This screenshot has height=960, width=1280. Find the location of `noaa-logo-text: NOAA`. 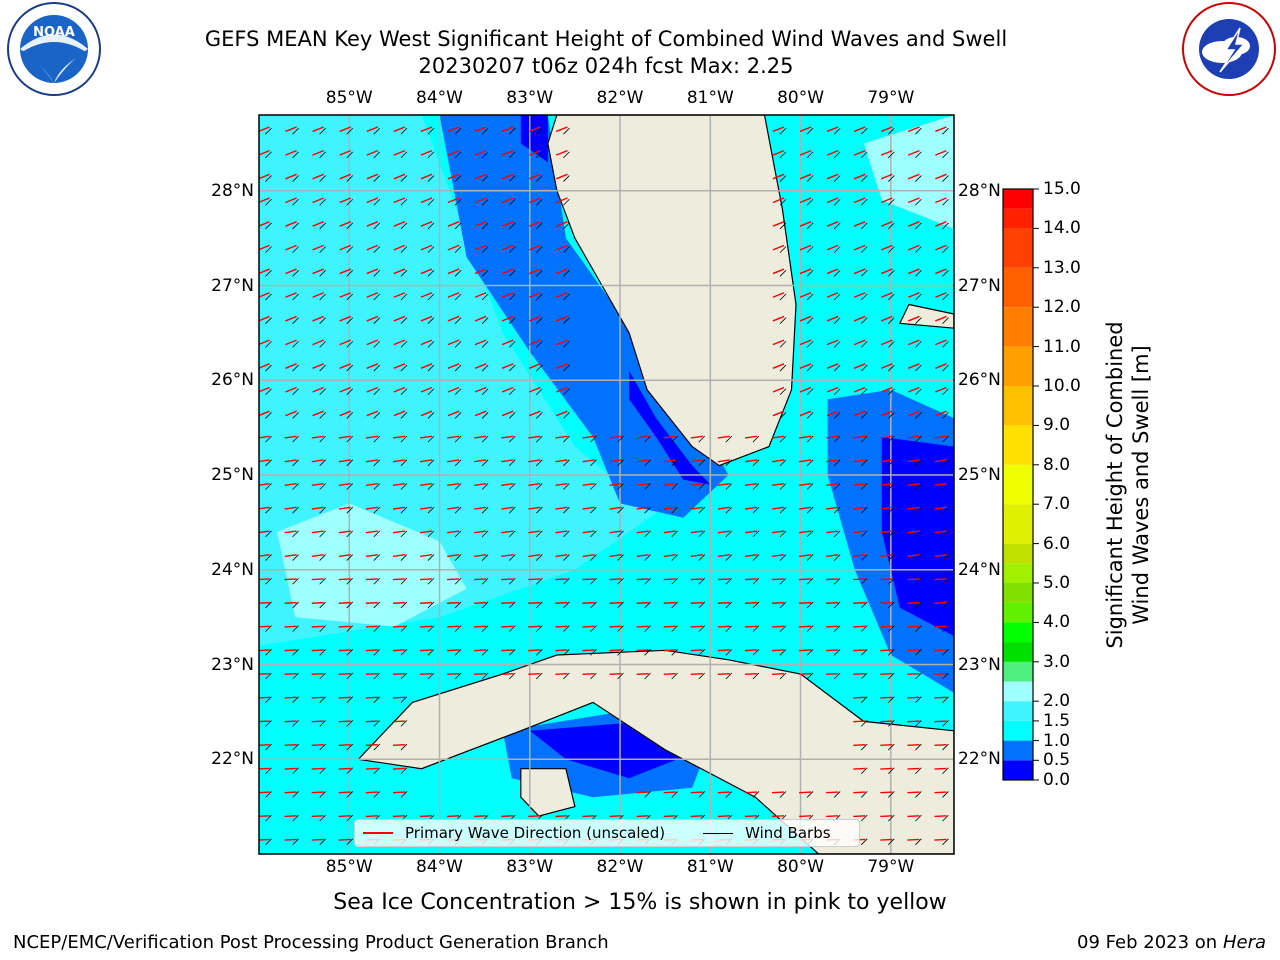

noaa-logo-text: NOAA is located at coordinates (54, 32).